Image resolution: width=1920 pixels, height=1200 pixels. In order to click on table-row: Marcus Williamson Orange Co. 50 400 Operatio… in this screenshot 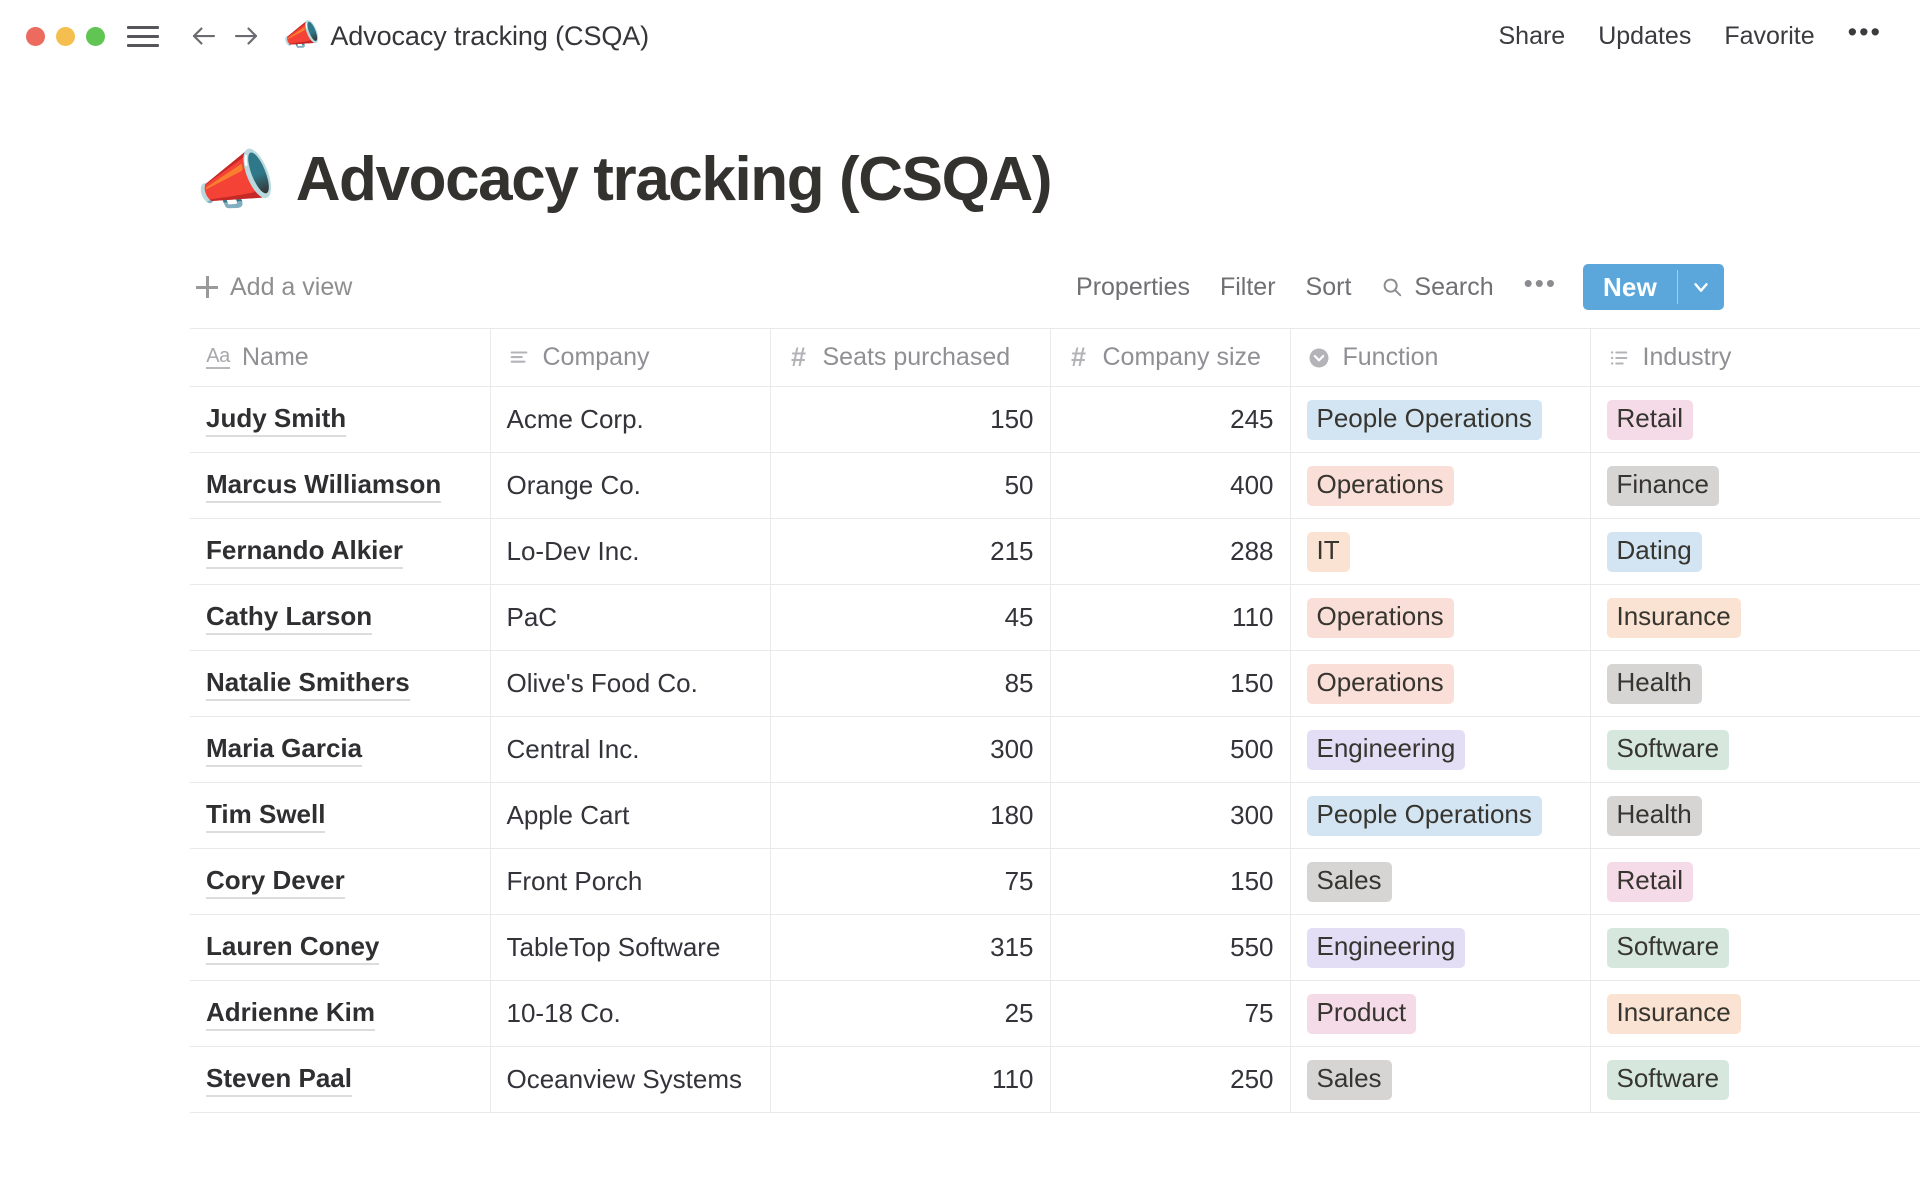, I will do `click(1055, 486)`.